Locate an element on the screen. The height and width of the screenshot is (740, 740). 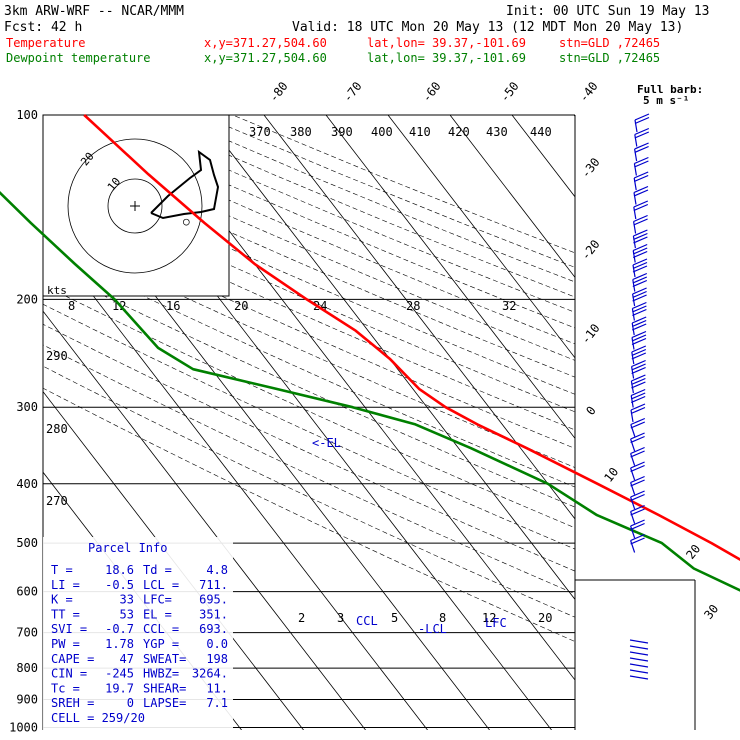
mixing-ratio-tick-label: 3 is located at coordinates (340, 618).